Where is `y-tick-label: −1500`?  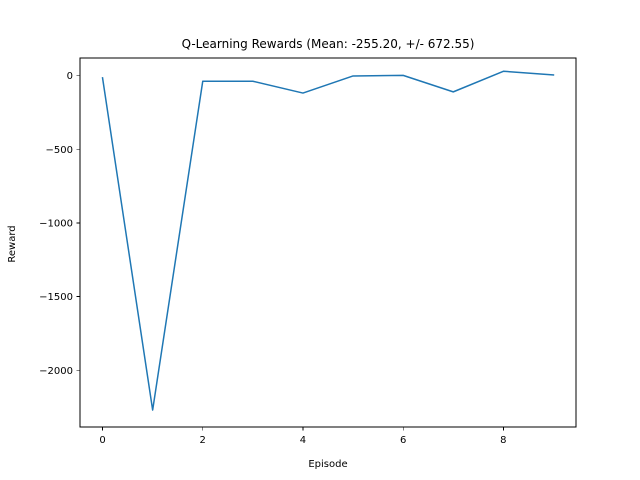
y-tick-label: −1500 is located at coordinates (56, 297).